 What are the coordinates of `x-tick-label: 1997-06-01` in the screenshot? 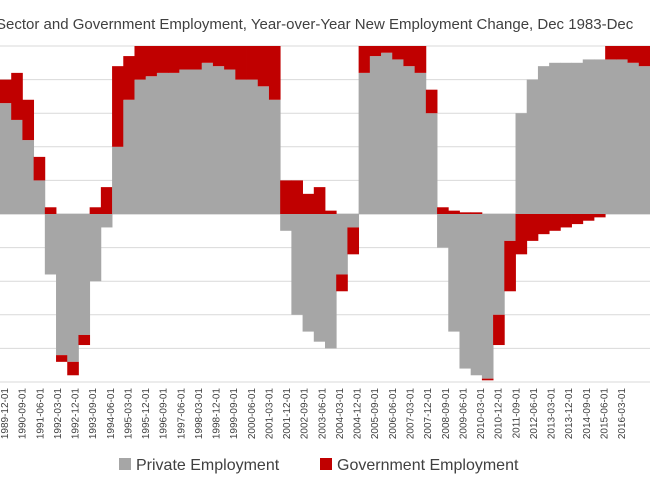 It's located at (181, 414).